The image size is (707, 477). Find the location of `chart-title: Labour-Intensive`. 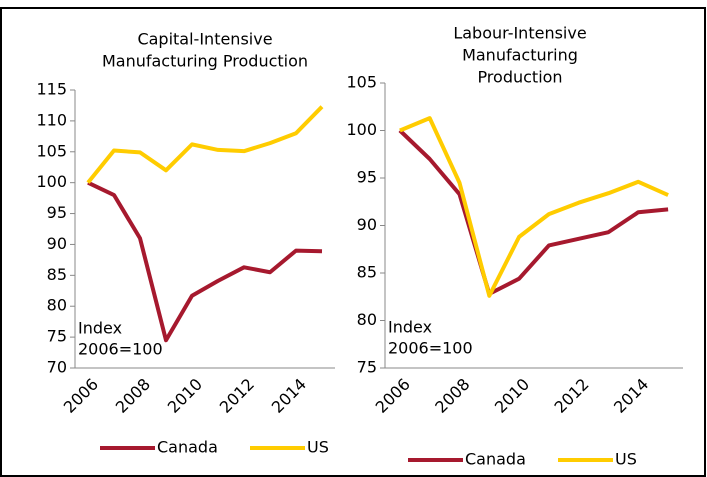

chart-title: Labour-Intensive is located at coordinates (519, 33).